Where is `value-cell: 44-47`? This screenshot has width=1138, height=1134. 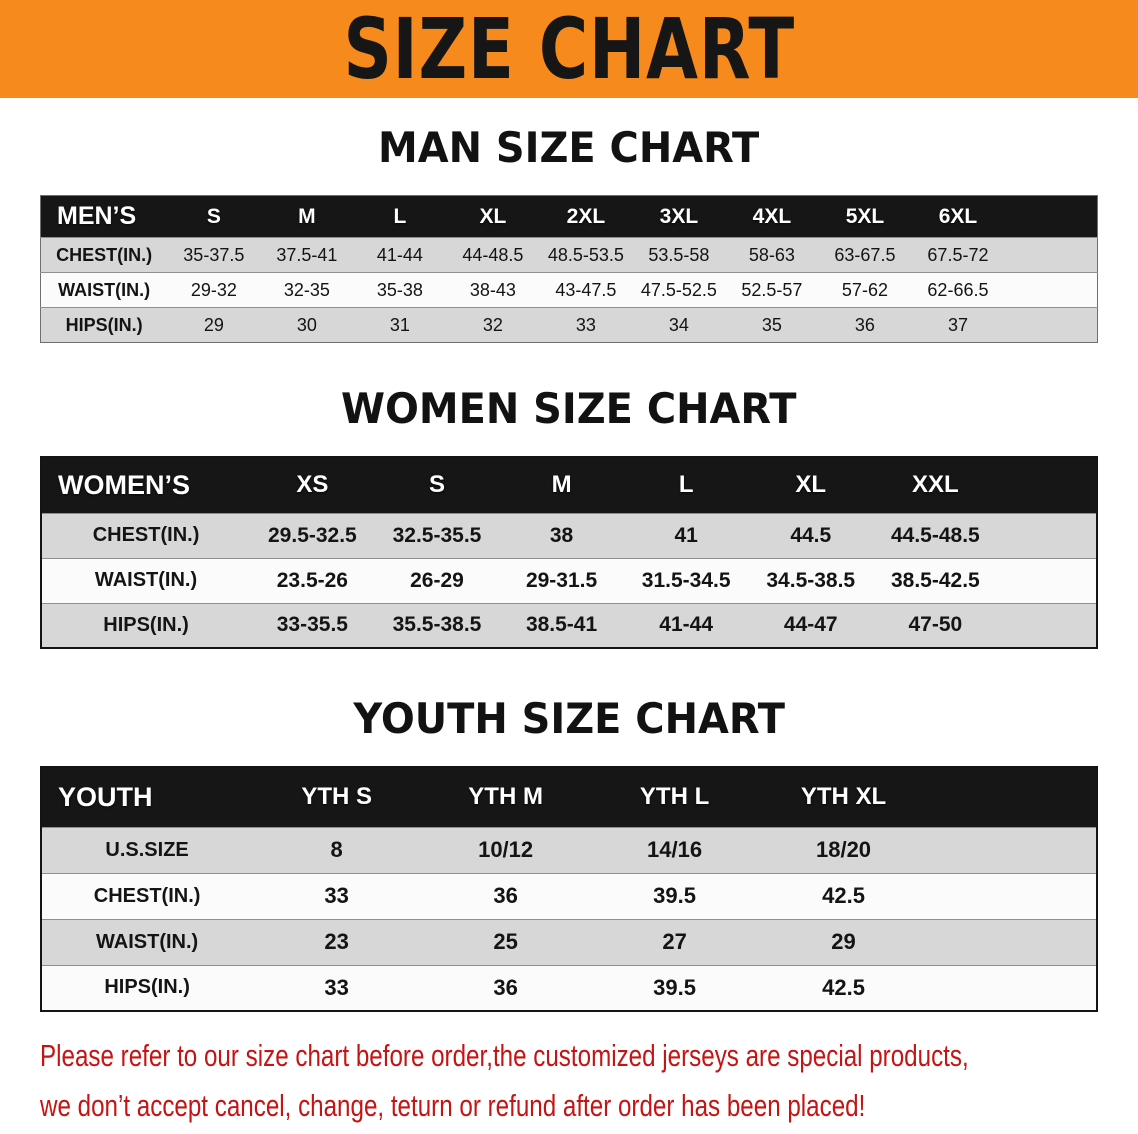 value-cell: 44-47 is located at coordinates (810, 625).